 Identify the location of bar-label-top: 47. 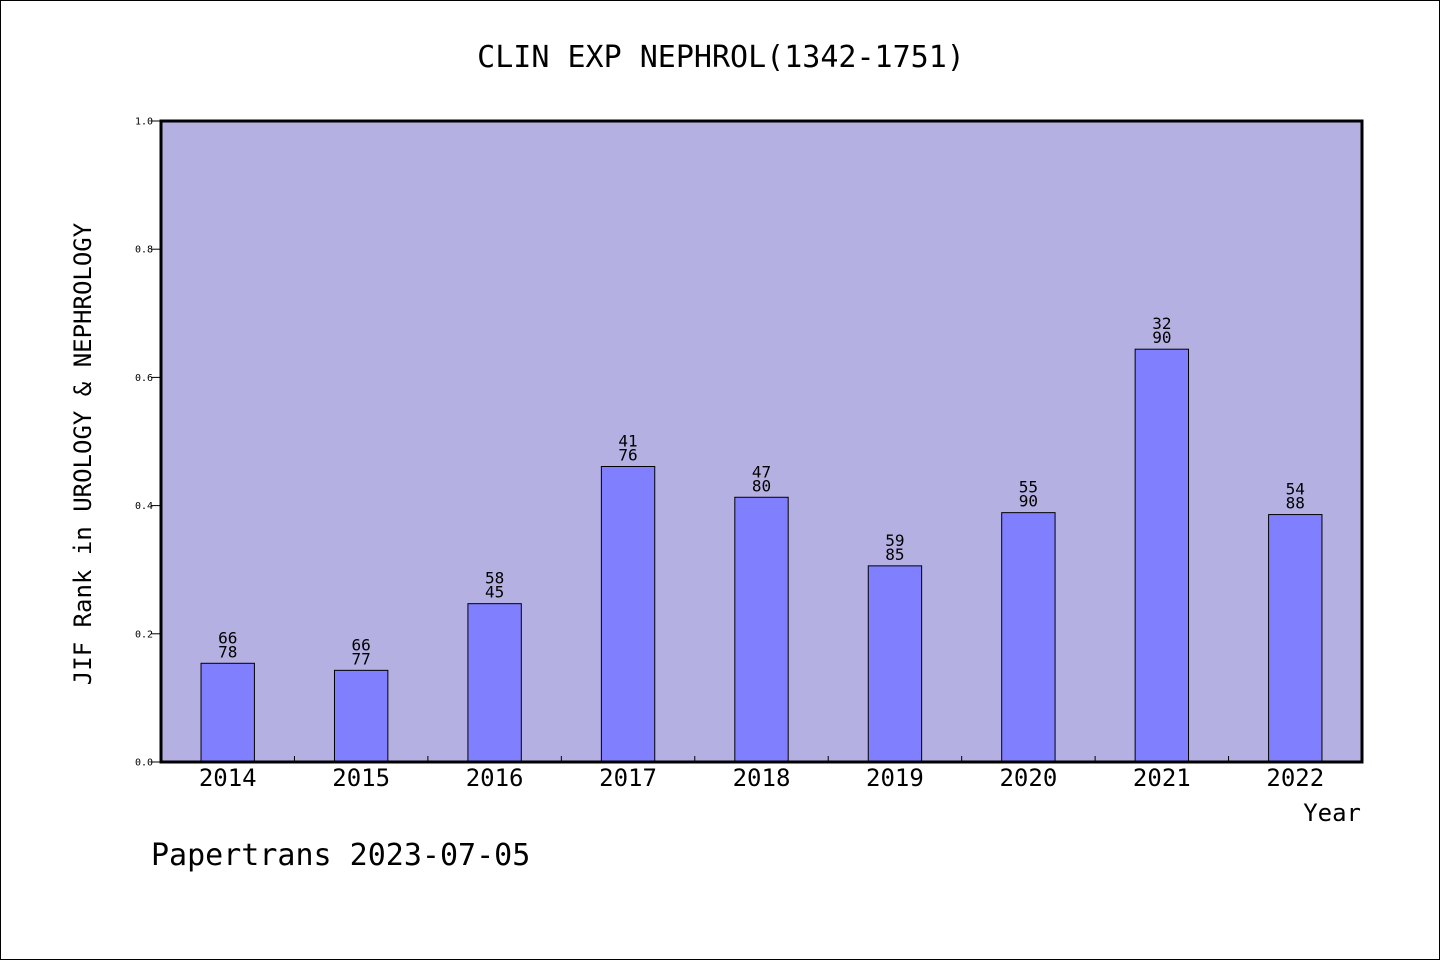
(761, 471).